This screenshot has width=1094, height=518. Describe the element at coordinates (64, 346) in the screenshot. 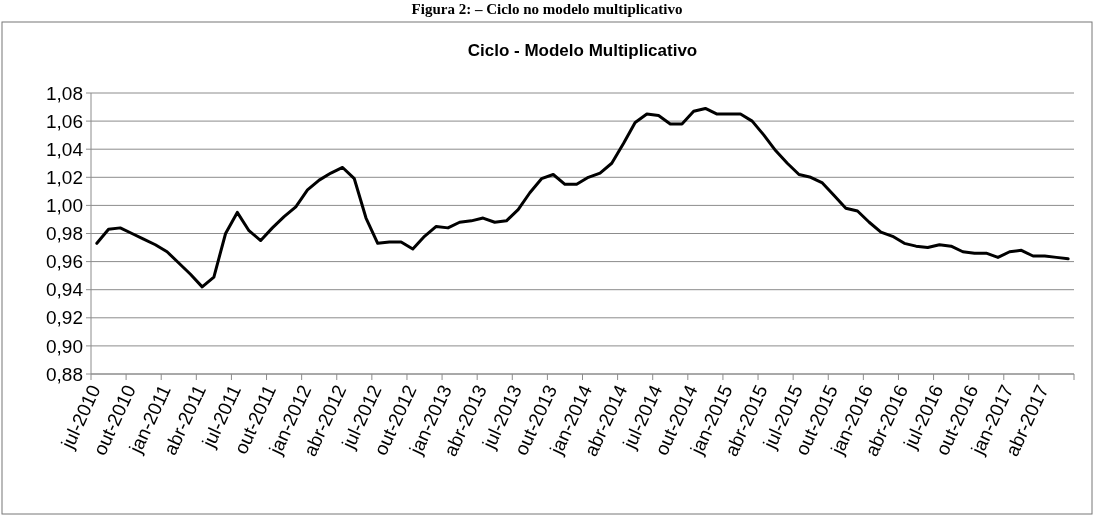

I see `y-tick-label: 0,90` at that location.